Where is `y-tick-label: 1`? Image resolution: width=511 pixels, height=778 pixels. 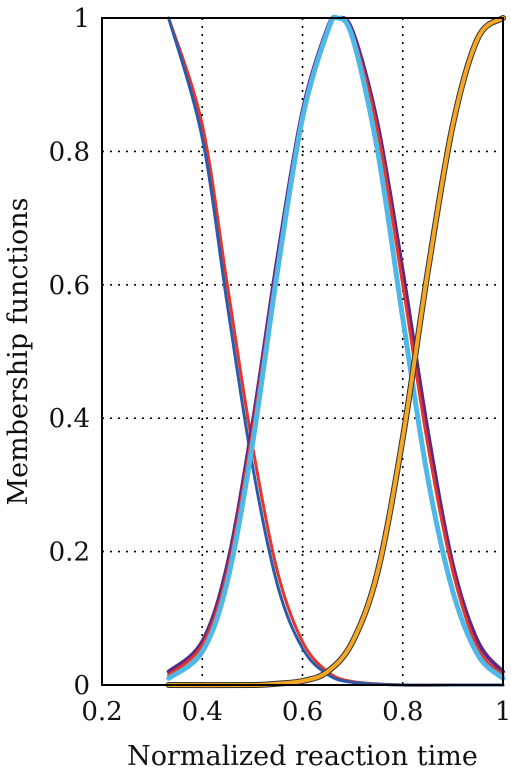 y-tick-label: 1 is located at coordinates (81, 19).